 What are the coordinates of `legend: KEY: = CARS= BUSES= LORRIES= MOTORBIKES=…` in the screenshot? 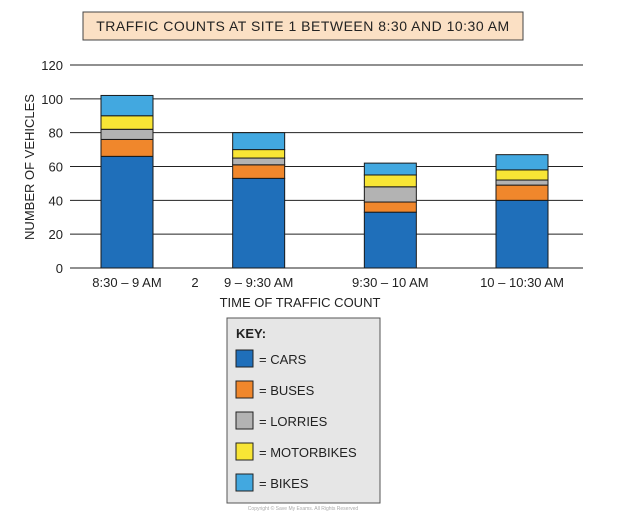 It's located at (303, 410).